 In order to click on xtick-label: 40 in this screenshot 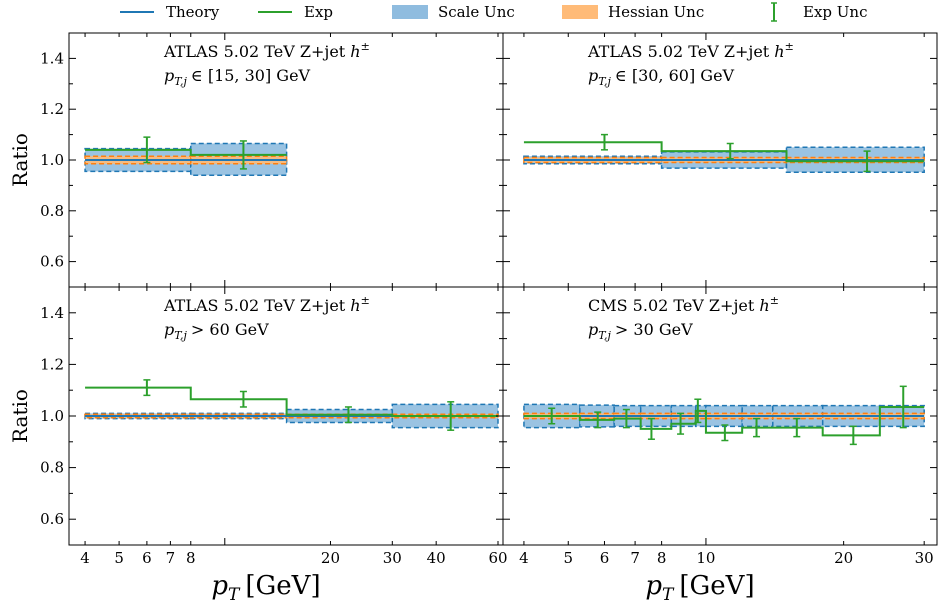, I will do `click(436, 558)`.